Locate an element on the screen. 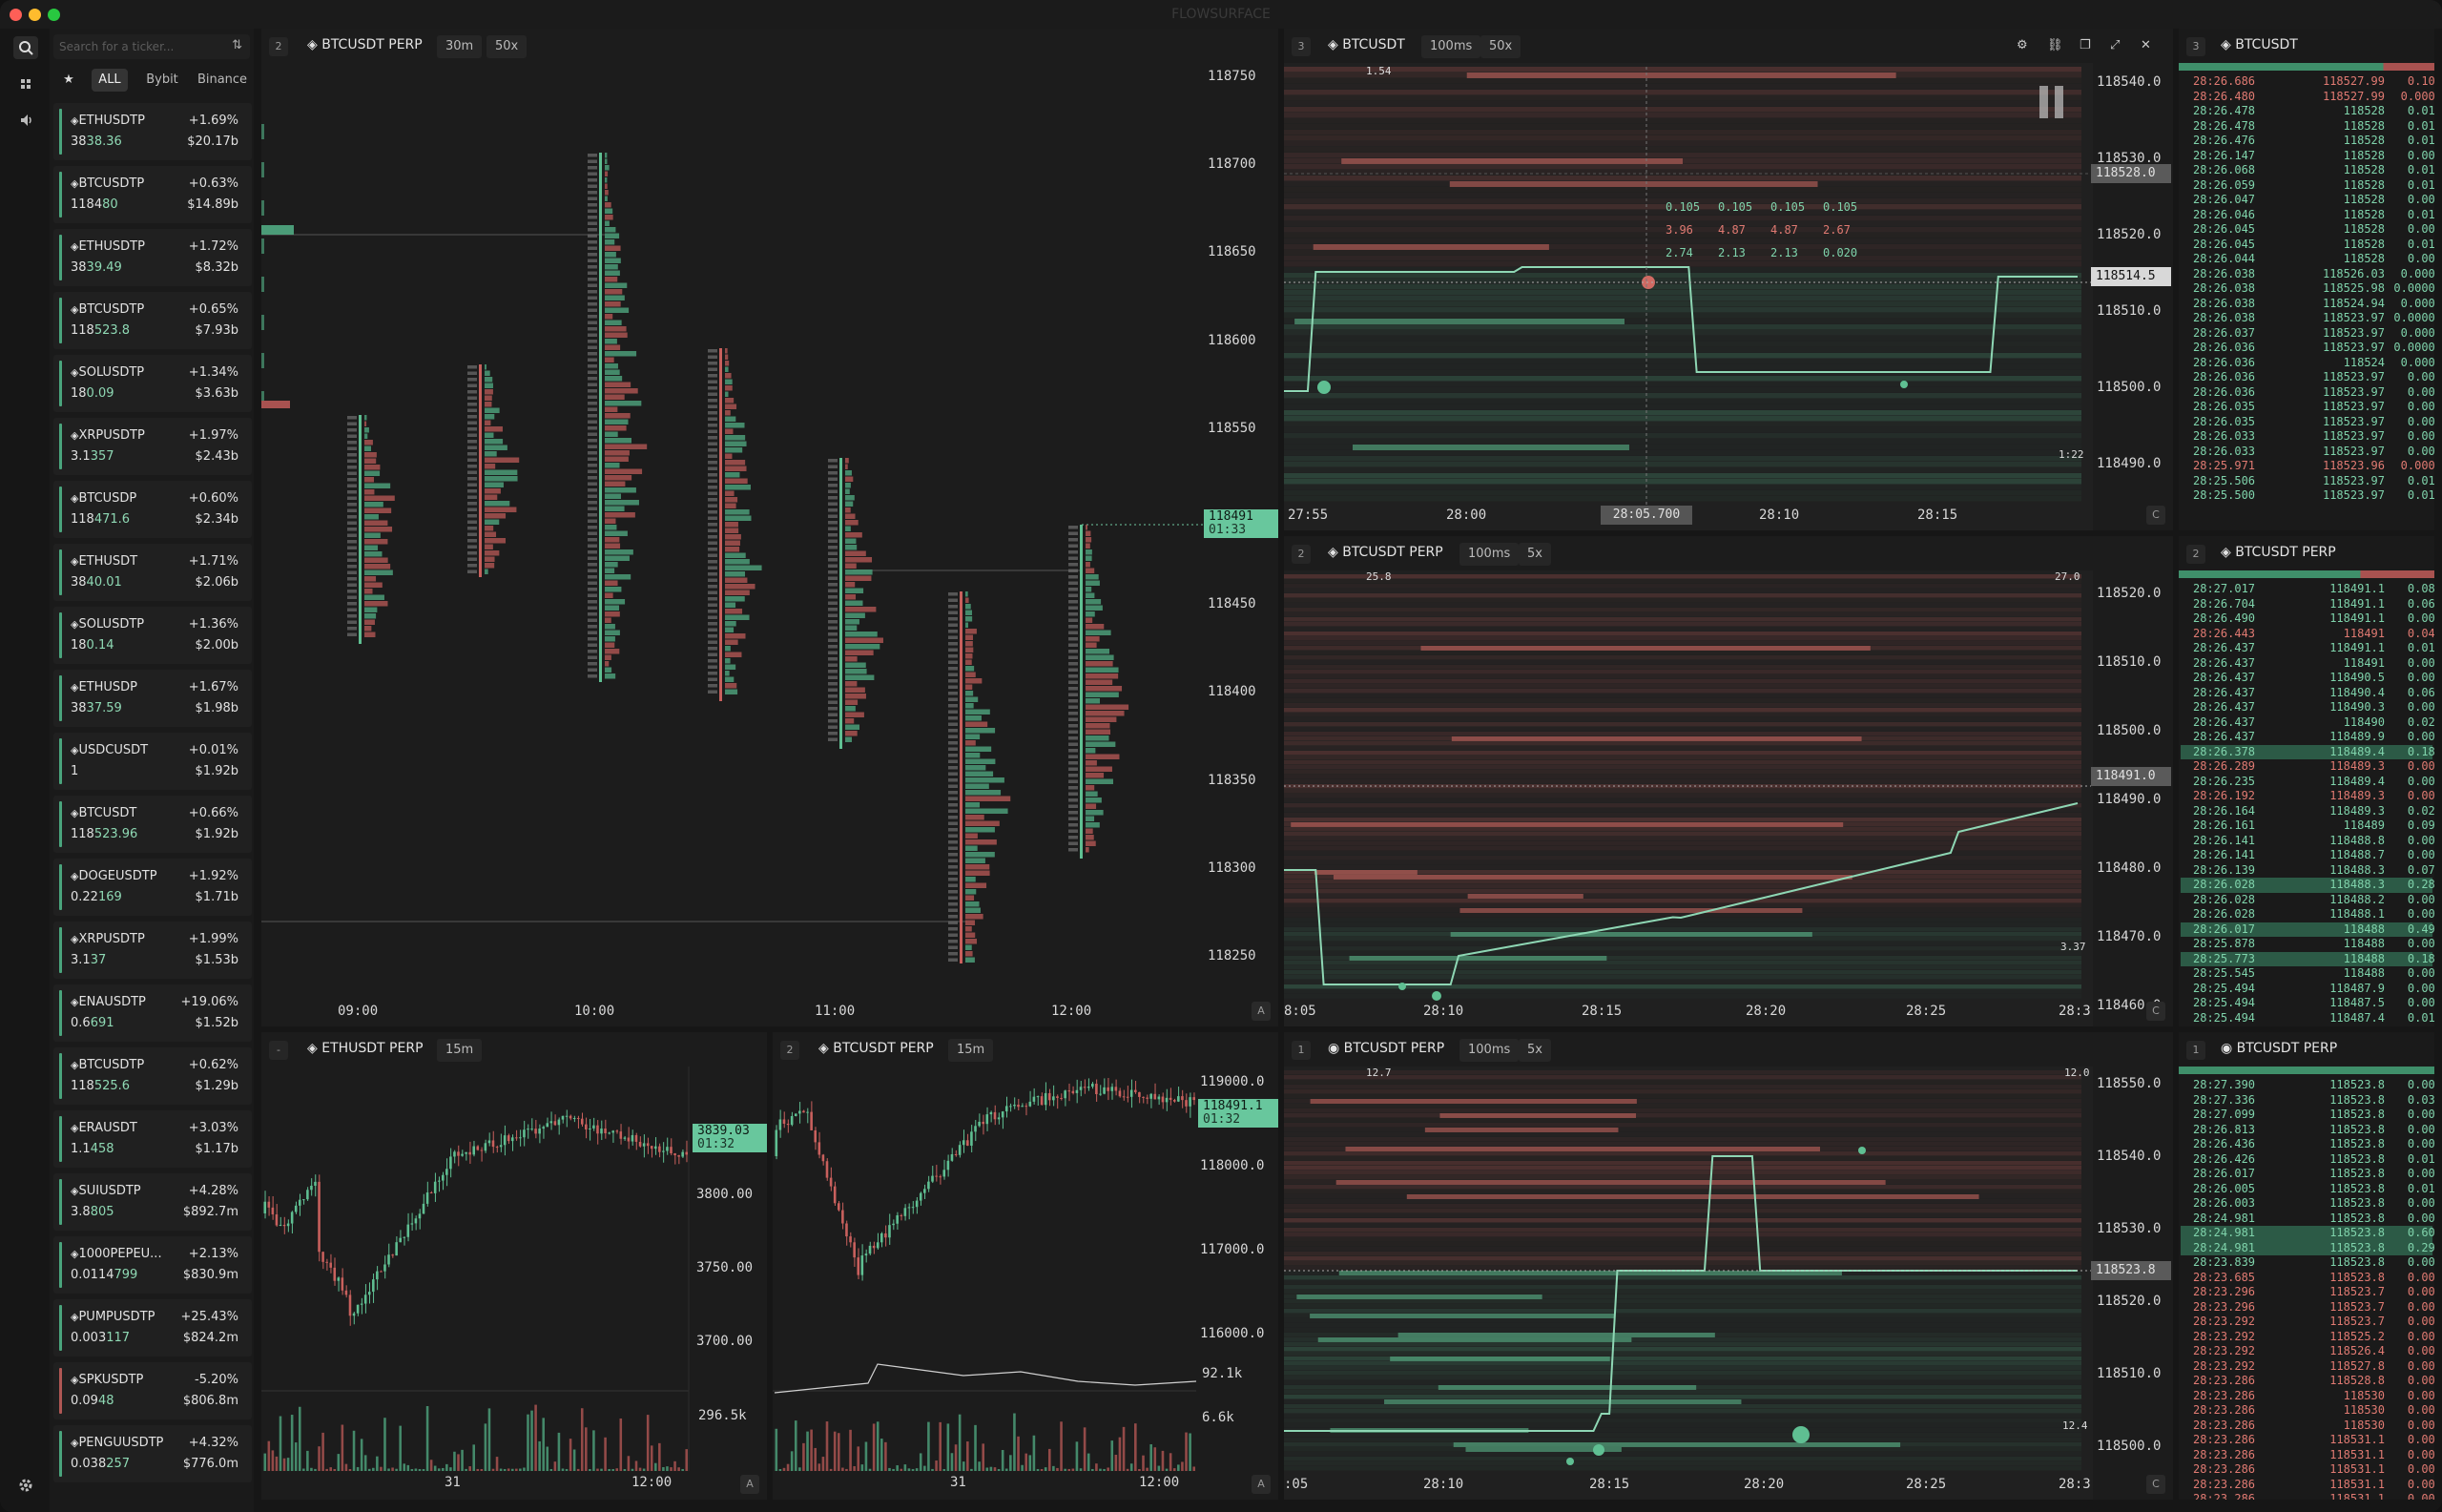 The height and width of the screenshot is (1512, 2442). maximize-icon: ⤢ is located at coordinates (2115, 45).